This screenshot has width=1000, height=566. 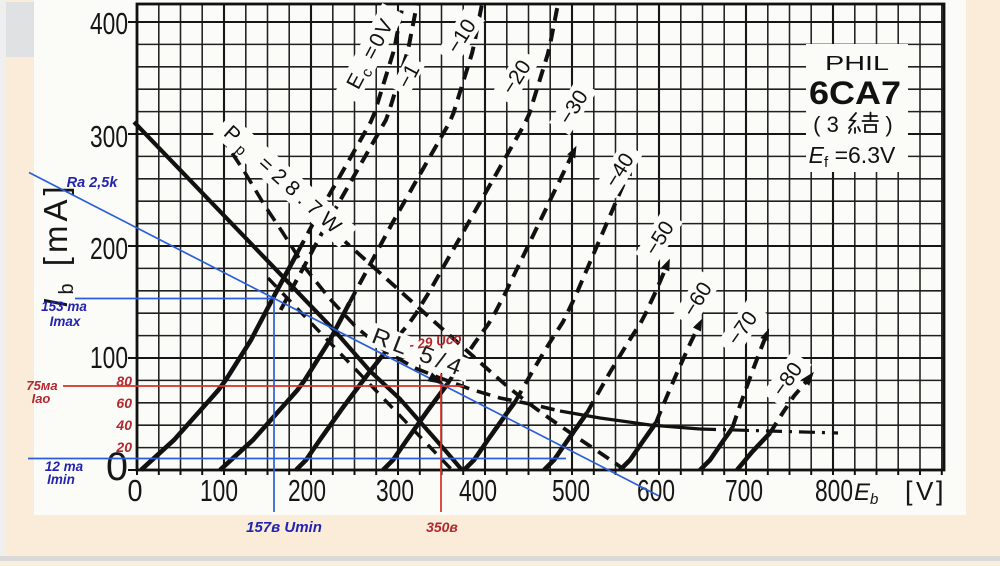 I want to click on svg-text: 700, so click(x=744, y=490).